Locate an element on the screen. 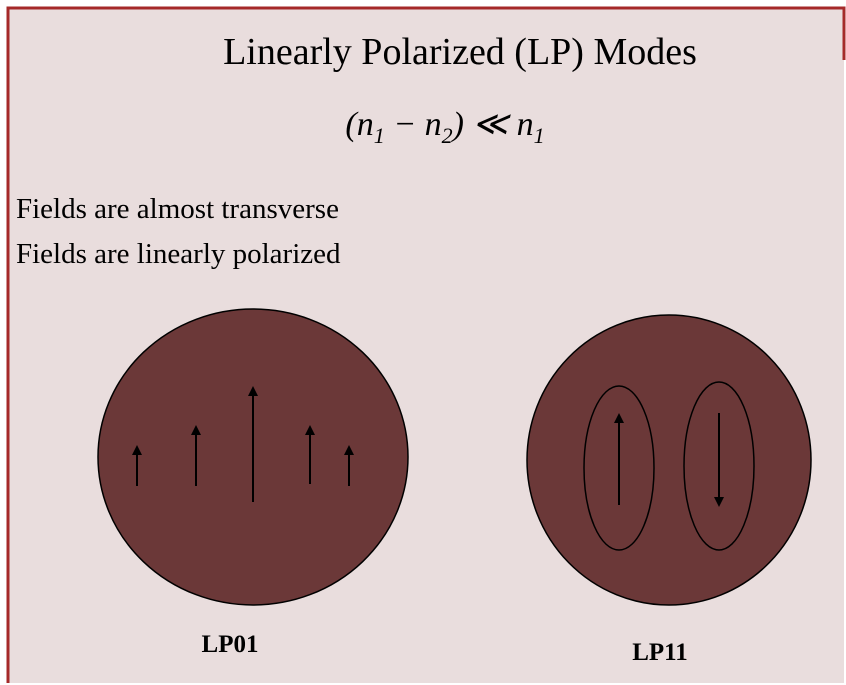 The image size is (846, 685). fiber-core is located at coordinates (669, 460).